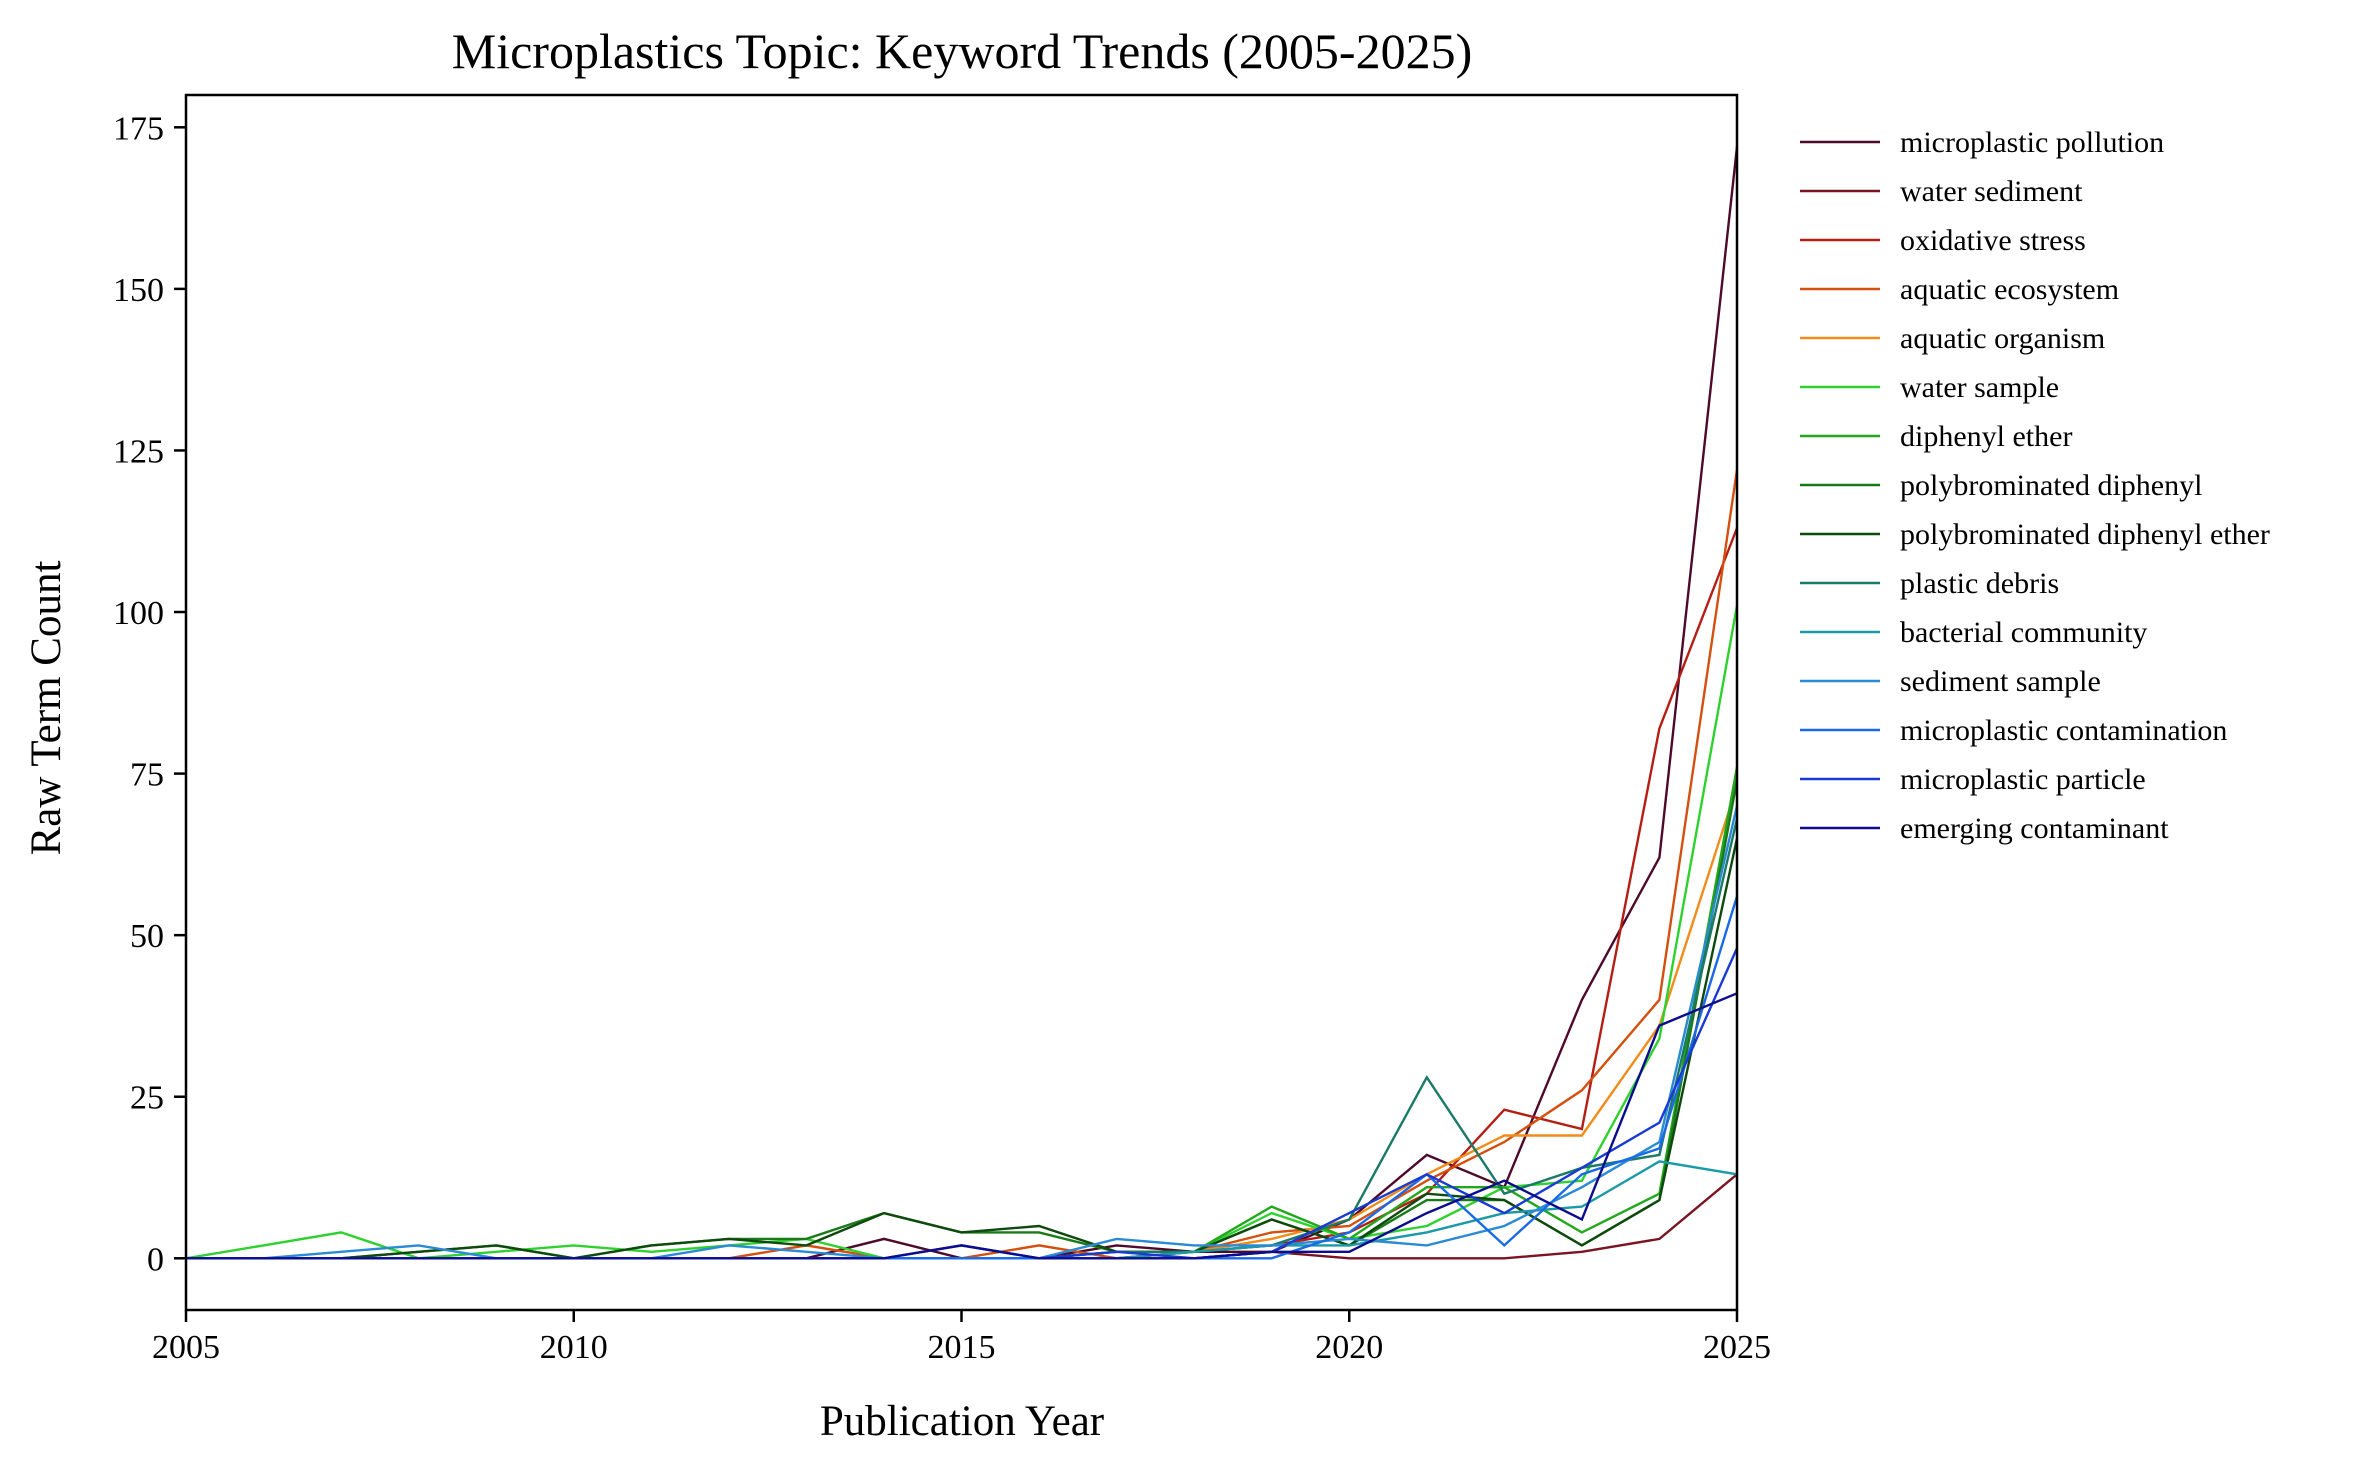 This screenshot has height=1474, width=2362. Describe the element at coordinates (1349, 1347) in the screenshot. I see `x-tick-label: 2020` at that location.